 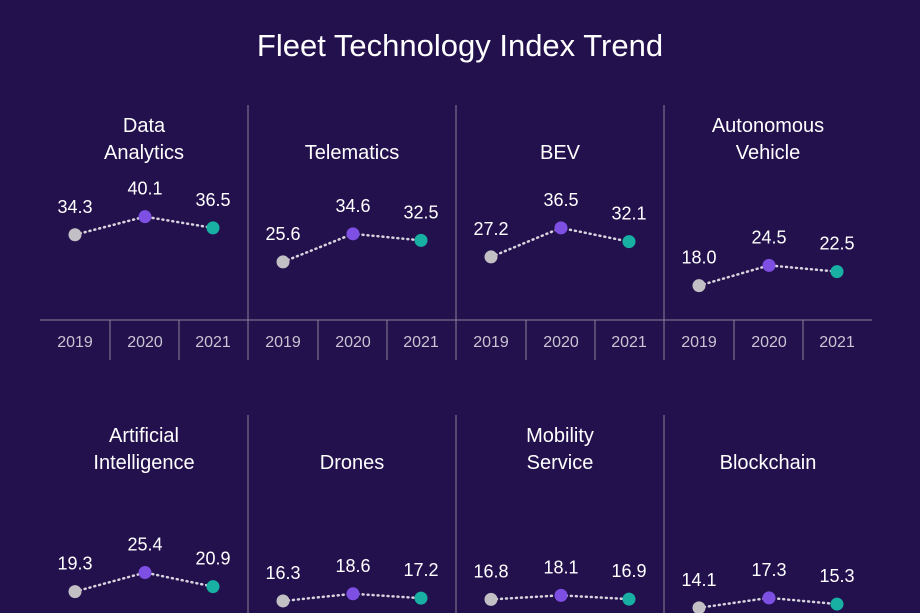 What do you see at coordinates (352, 566) in the screenshot?
I see `value-label: 18.6` at bounding box center [352, 566].